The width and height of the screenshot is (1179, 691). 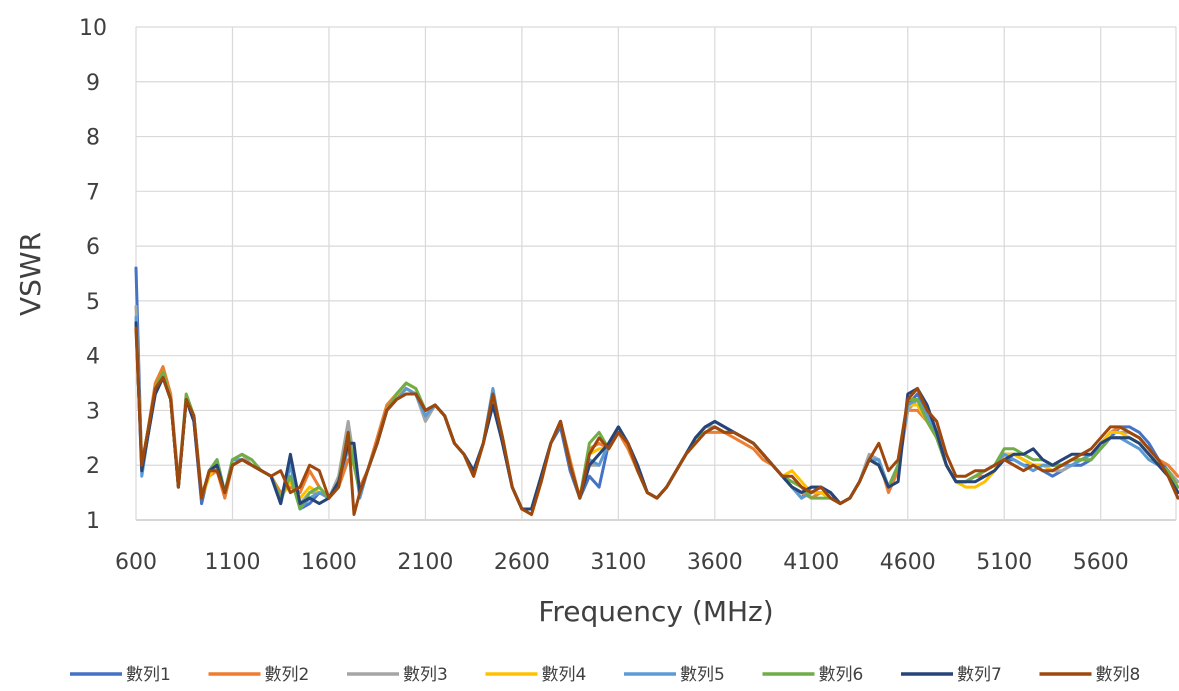 What do you see at coordinates (1101, 562) in the screenshot?
I see `x-tick-label: 5600` at bounding box center [1101, 562].